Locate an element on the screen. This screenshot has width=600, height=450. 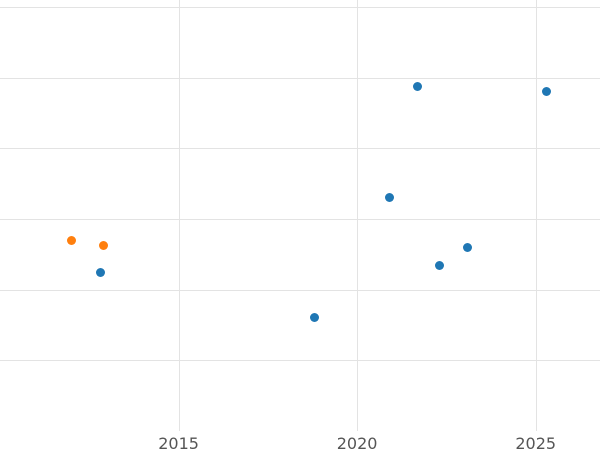
x-tick-label: 2025 is located at coordinates (536, 442).